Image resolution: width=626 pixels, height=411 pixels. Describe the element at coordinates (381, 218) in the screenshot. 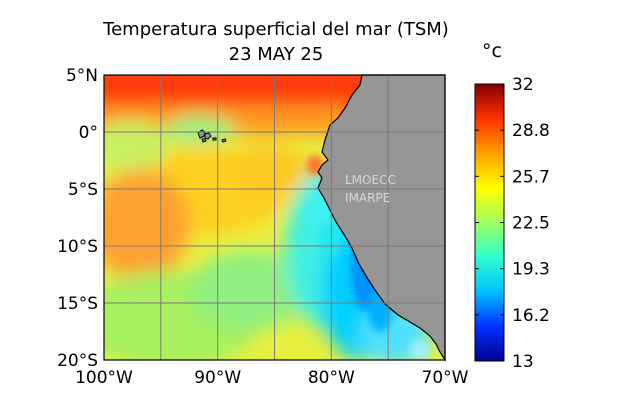

I see `land-mass` at that location.